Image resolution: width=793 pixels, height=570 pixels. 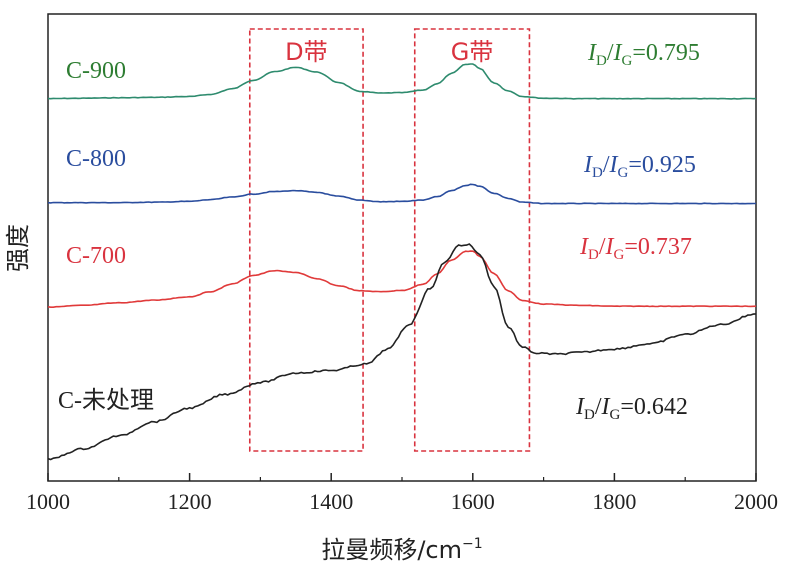 I want to click on x-tick-label: 1000, so click(x=48, y=501).